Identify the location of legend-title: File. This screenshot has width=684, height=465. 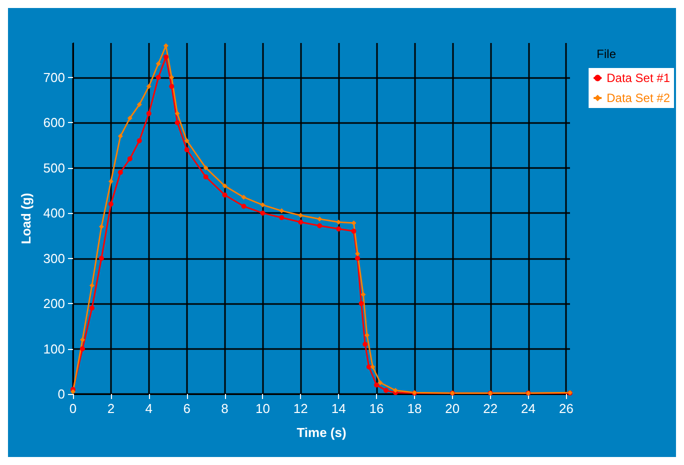
(606, 54).